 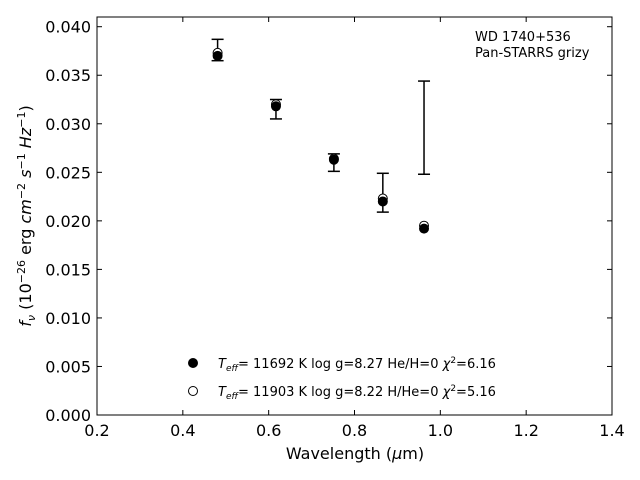 What do you see at coordinates (68, 366) in the screenshot?
I see `y-tick-label: 0.005` at bounding box center [68, 366].